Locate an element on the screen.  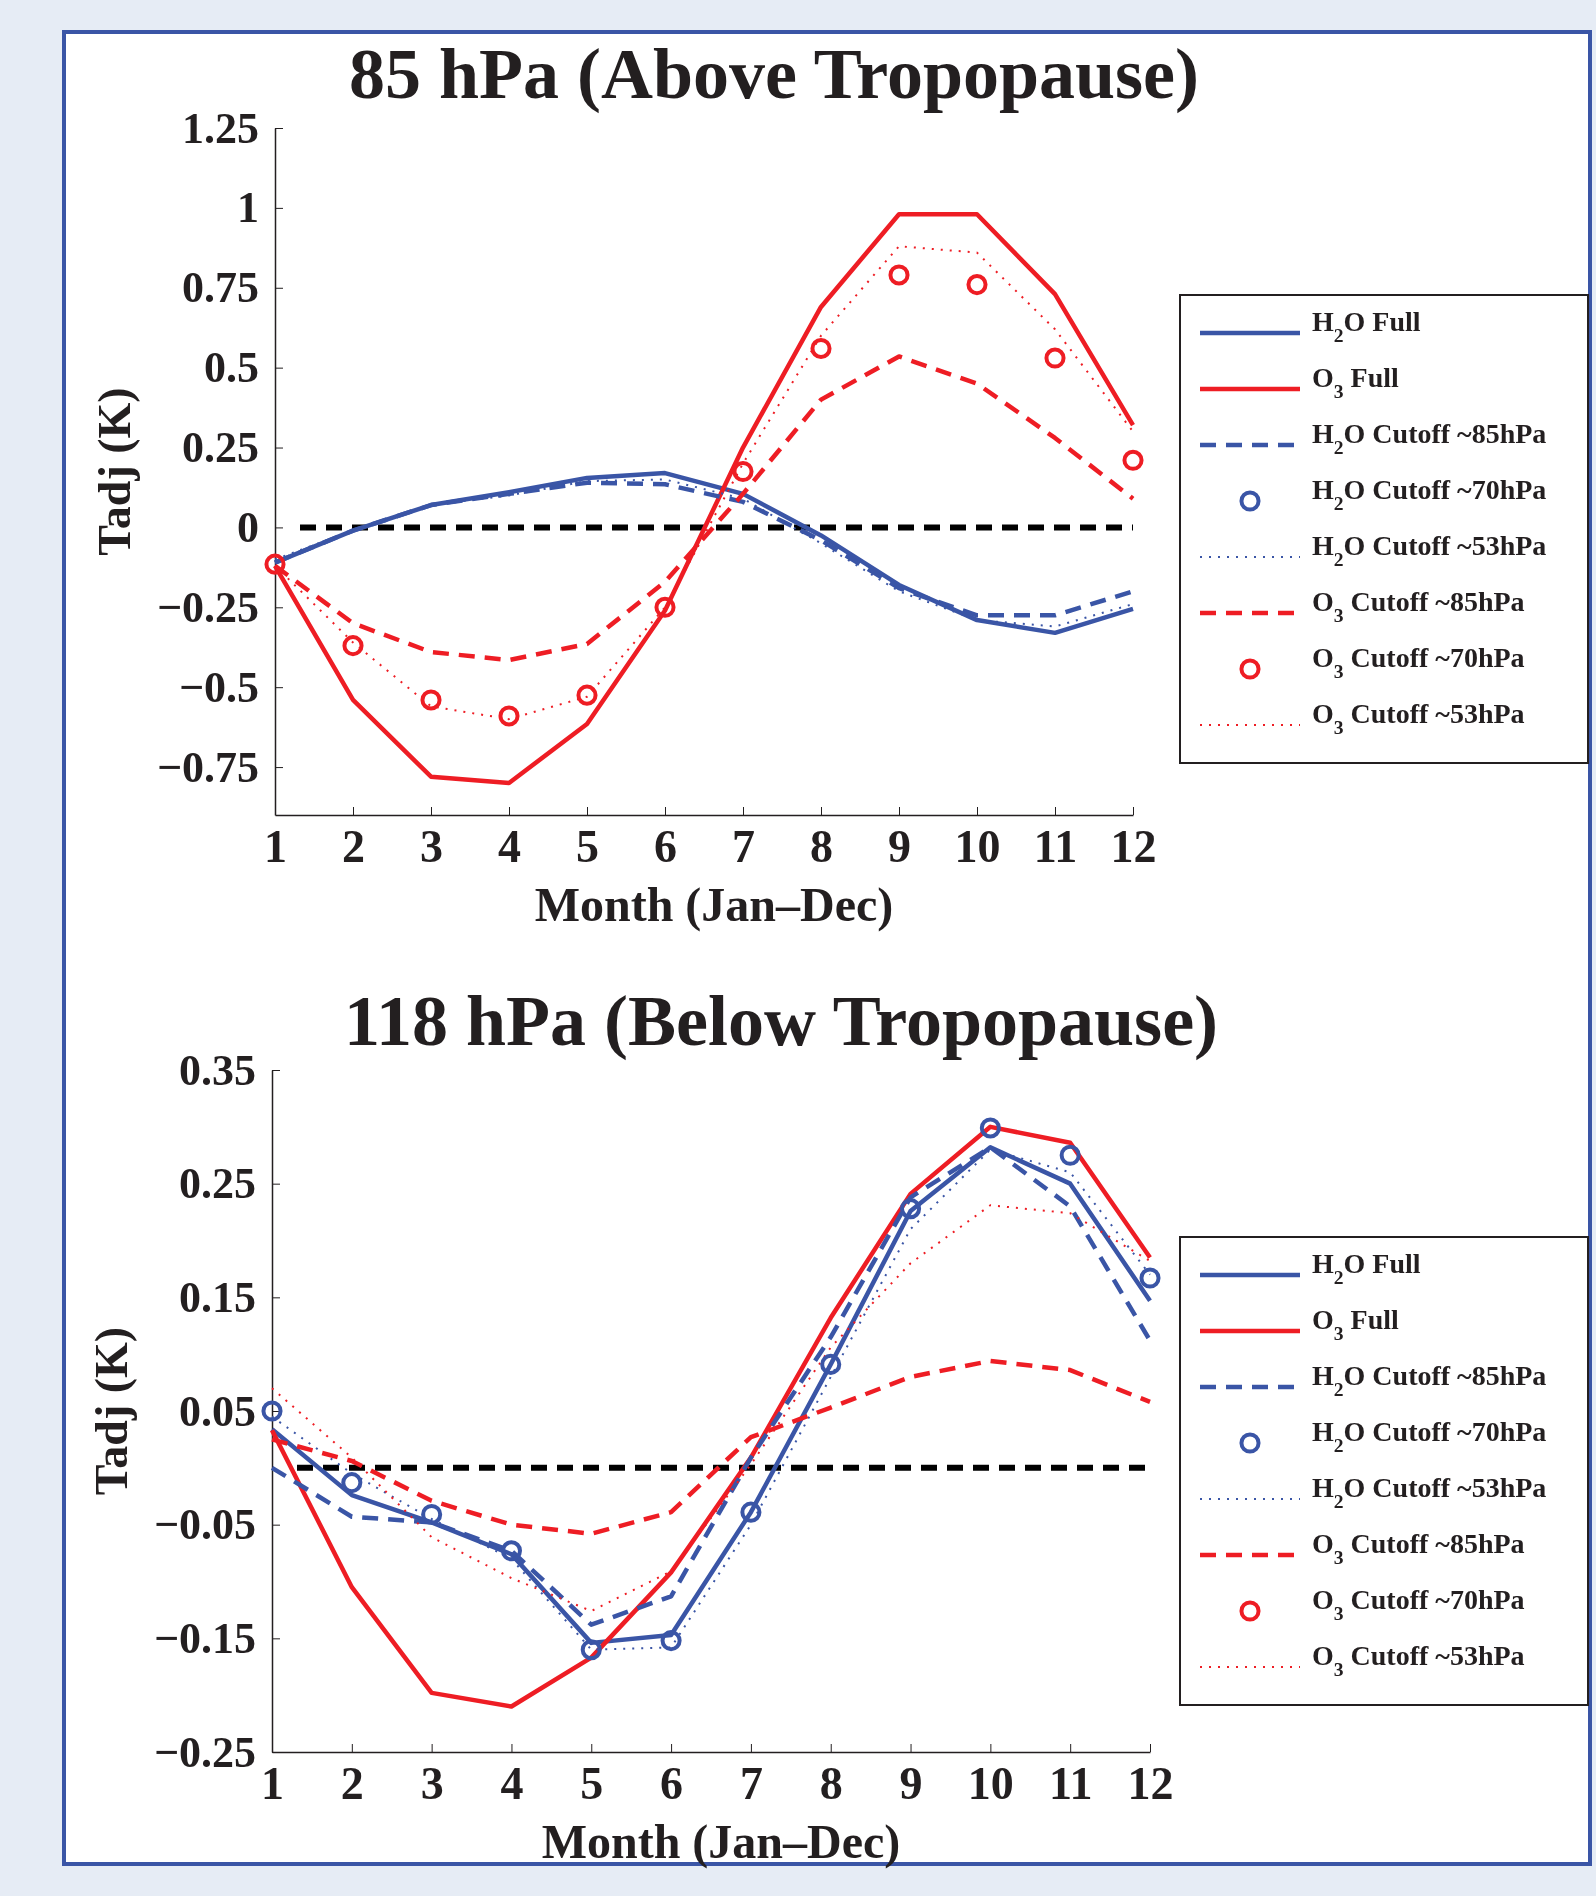
y-tick-label: 0.5 is located at coordinates (231, 368).